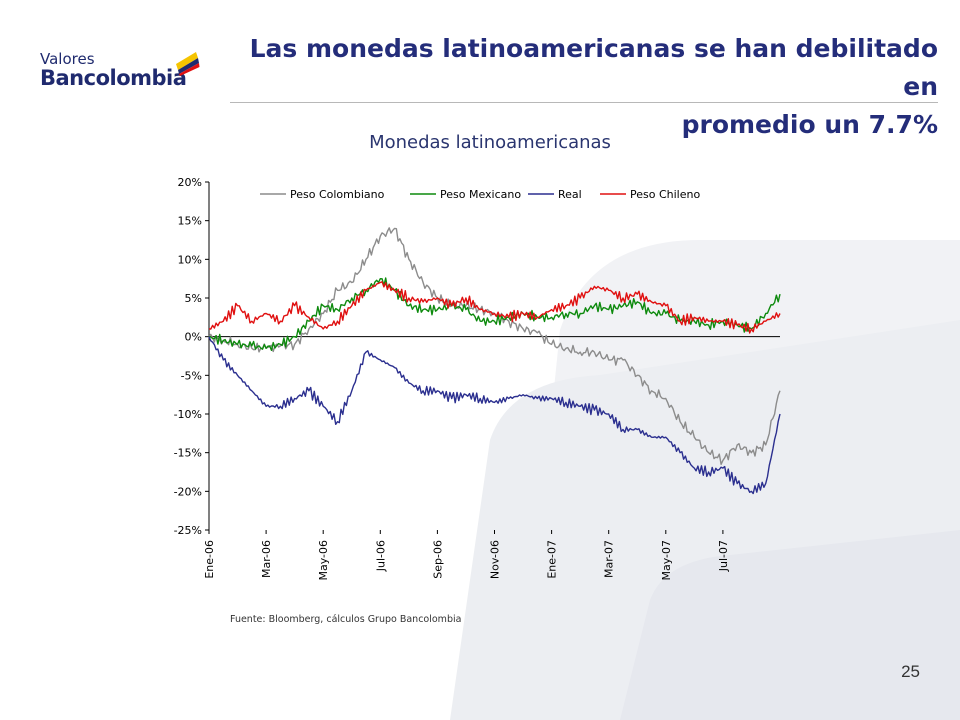  I want to click on x-tick-label: Nov-06, so click(495, 559).